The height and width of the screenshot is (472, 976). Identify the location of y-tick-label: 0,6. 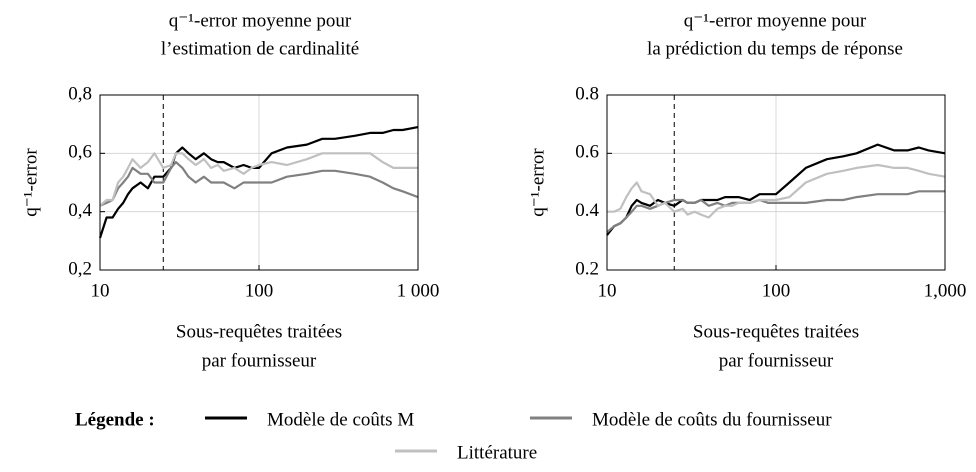
(80, 152).